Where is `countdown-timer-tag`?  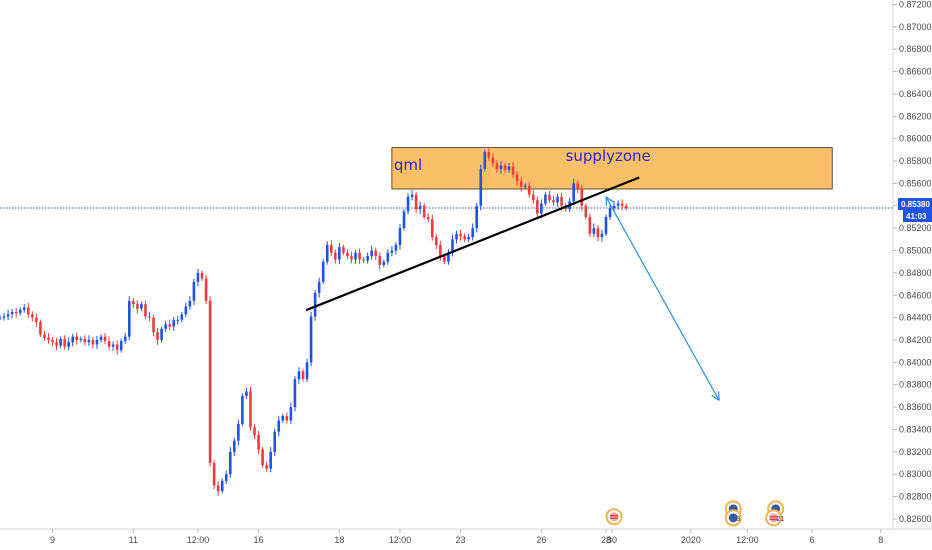 countdown-timer-tag is located at coordinates (917, 216).